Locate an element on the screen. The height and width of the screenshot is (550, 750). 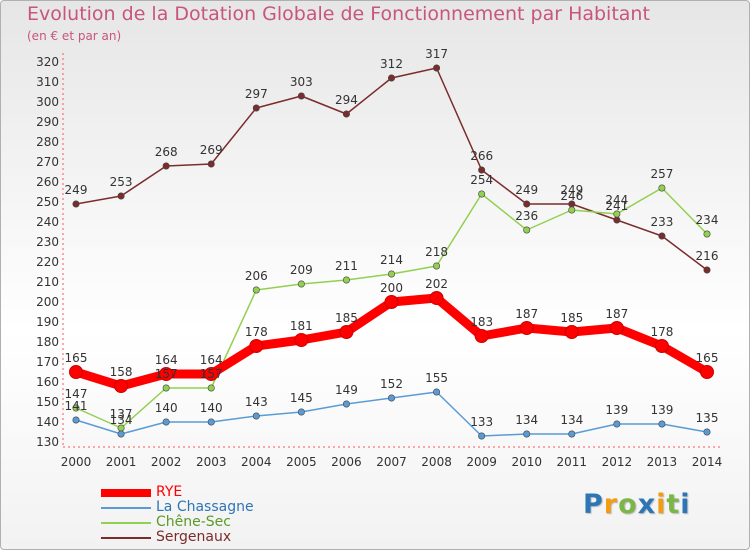
data-label-la-chassagne: 141 is located at coordinates (76, 406).